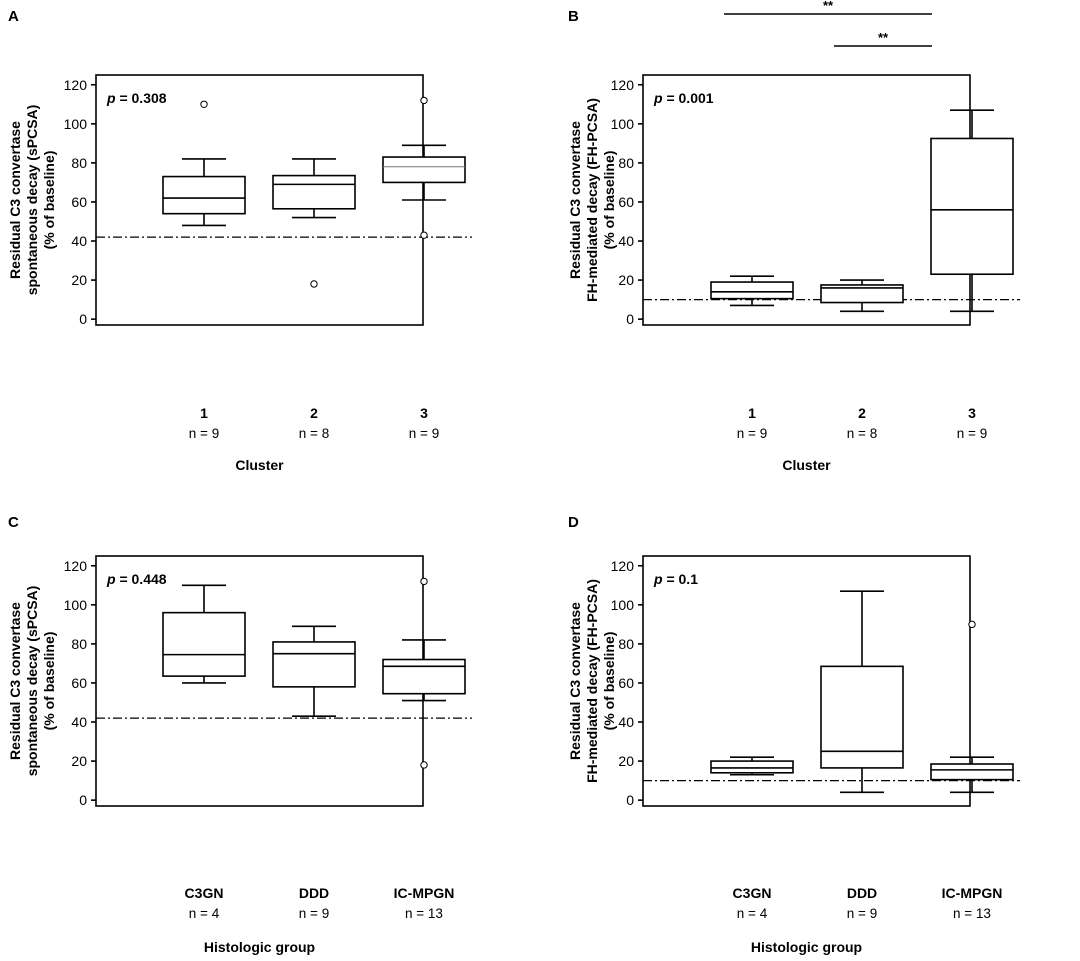  Describe the element at coordinates (136, 98) in the screenshot. I see `p-value: p = 0.308` at that location.